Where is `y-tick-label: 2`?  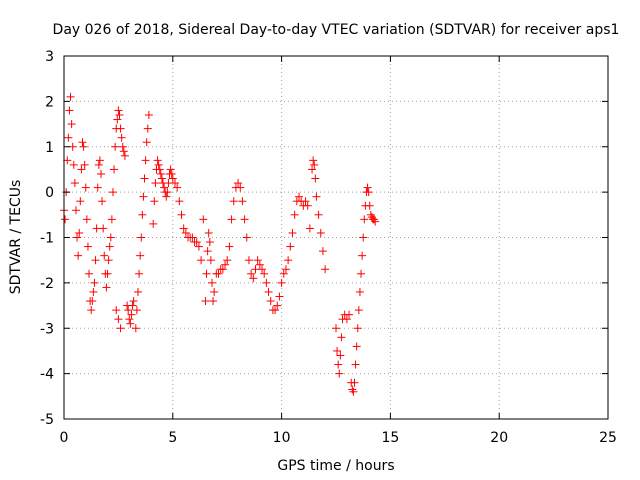
y-tick-label: 2 is located at coordinates (49, 102).